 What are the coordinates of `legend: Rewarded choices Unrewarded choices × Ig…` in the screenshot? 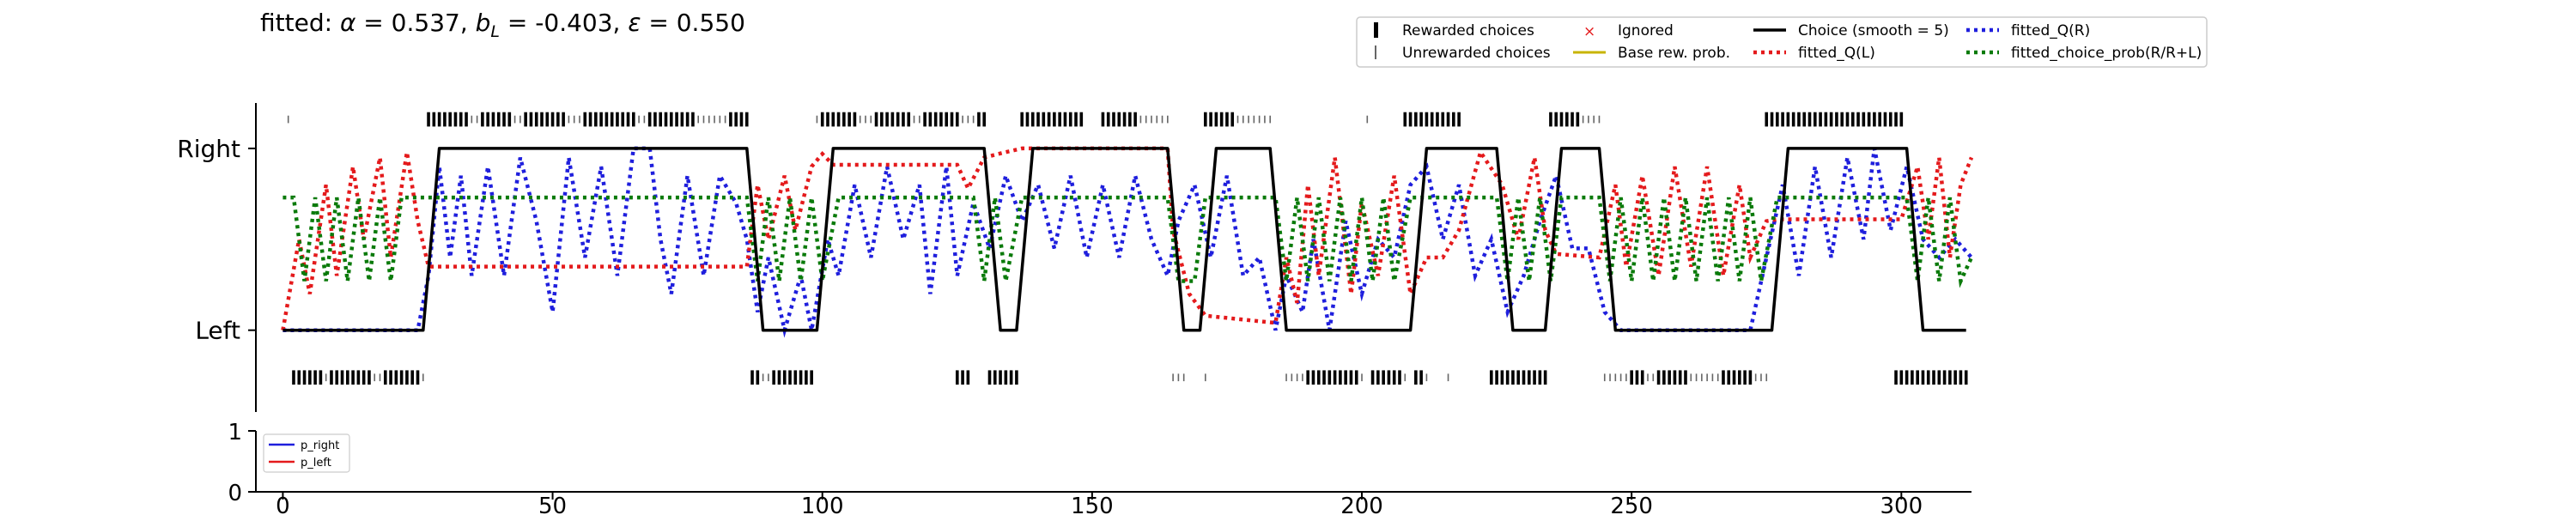 It's located at (1782, 42).